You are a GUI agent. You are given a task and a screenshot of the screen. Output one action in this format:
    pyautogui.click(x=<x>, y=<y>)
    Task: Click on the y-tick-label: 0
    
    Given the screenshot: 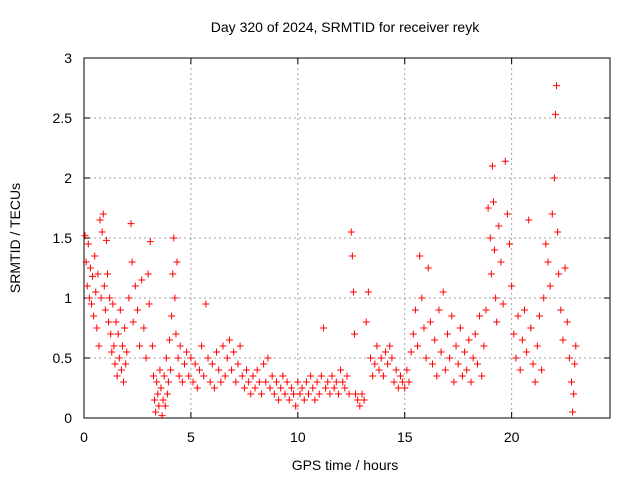 What is the action you would take?
    pyautogui.click(x=68, y=418)
    